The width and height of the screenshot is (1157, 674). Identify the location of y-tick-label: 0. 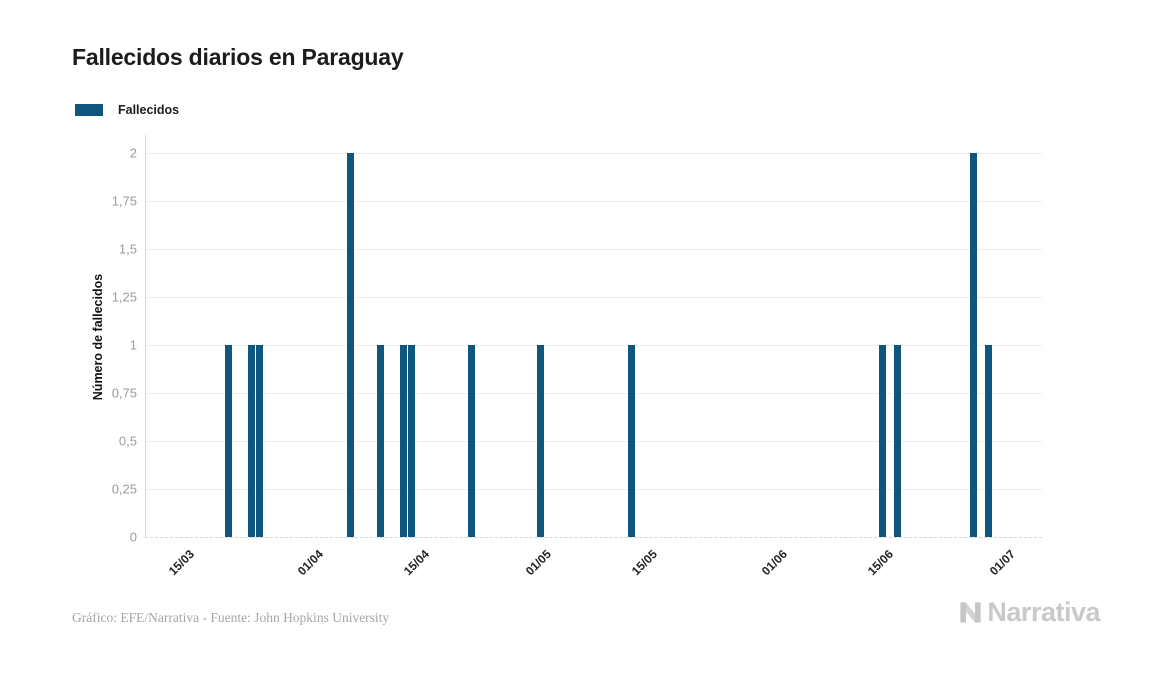
(133, 537).